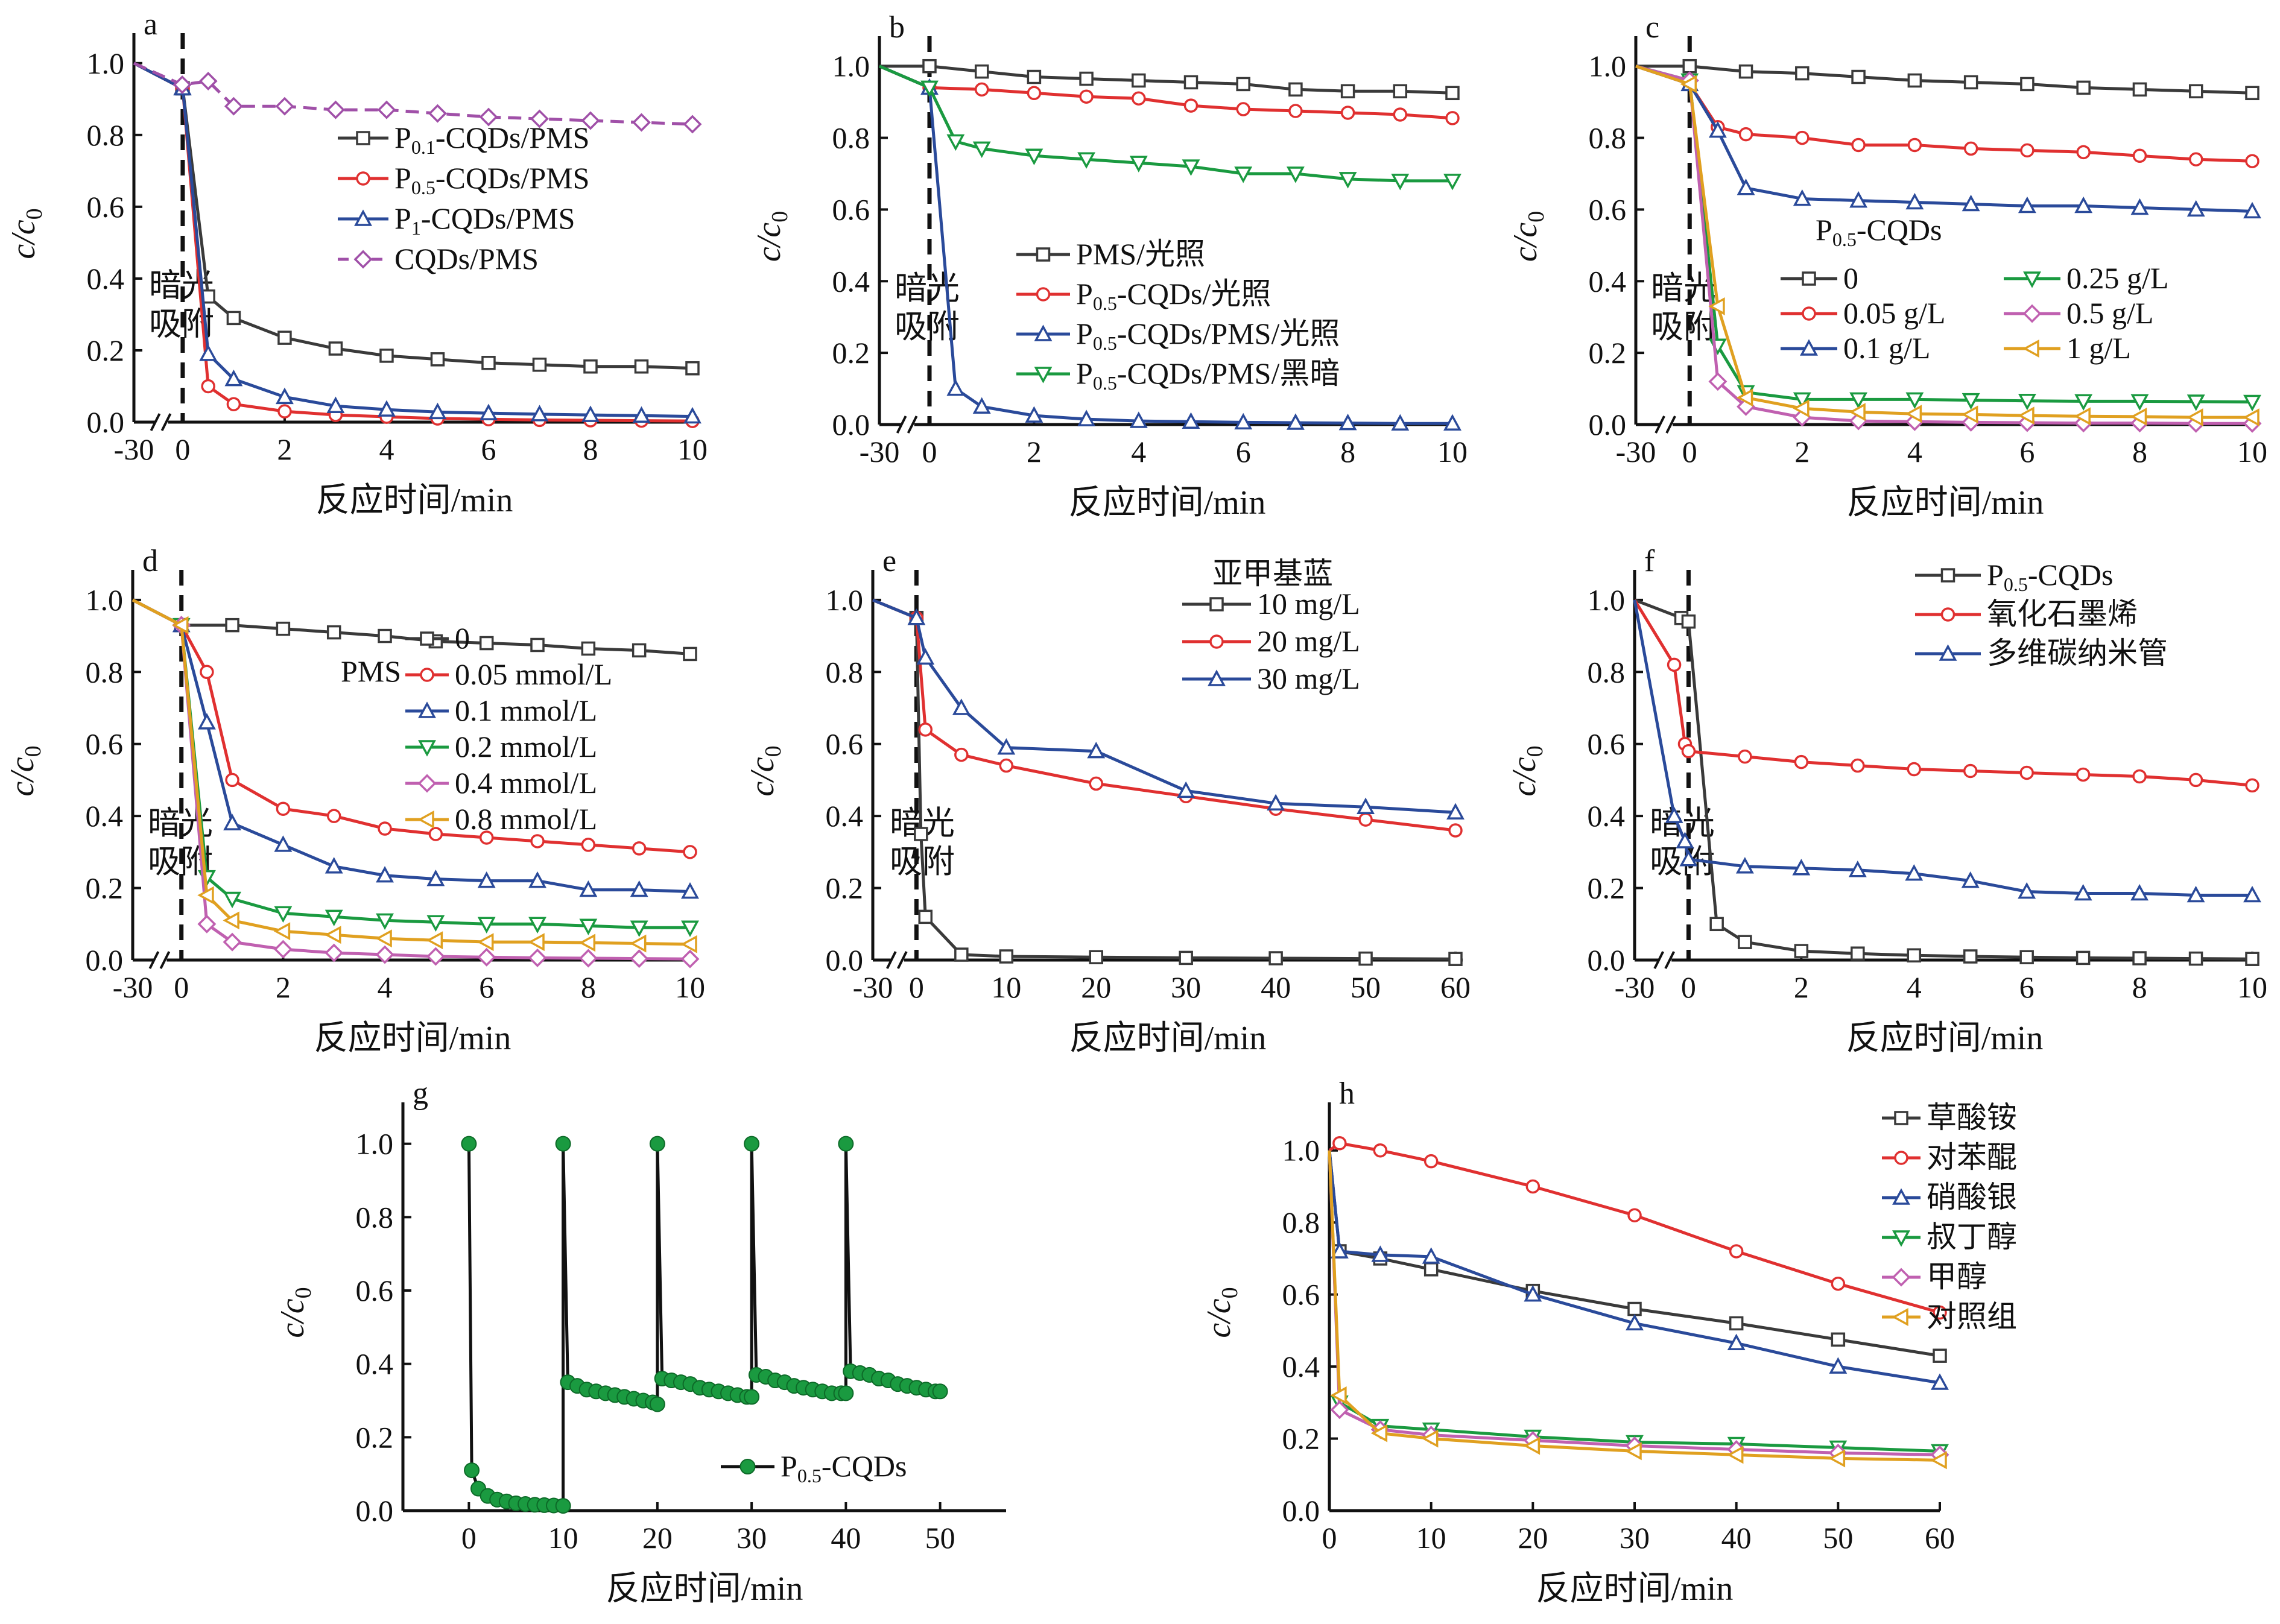 The height and width of the screenshot is (1624, 2280). What do you see at coordinates (1879, 231) in the screenshot?
I see `legend-title: P0.5-CQDs` at bounding box center [1879, 231].